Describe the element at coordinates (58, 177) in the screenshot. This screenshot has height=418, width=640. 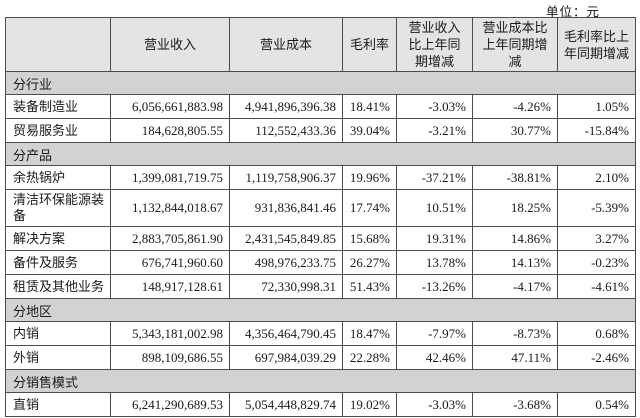
I see `row-label: 余热锅炉` at that location.